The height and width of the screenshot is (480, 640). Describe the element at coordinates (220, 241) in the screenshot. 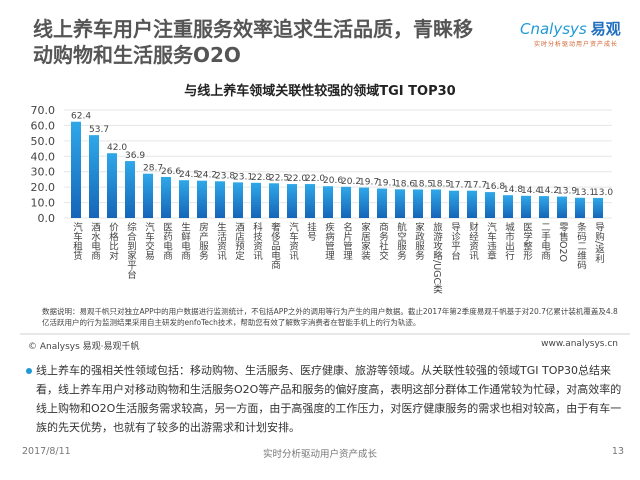

I see `x-tick-label: 生活资讯` at that location.